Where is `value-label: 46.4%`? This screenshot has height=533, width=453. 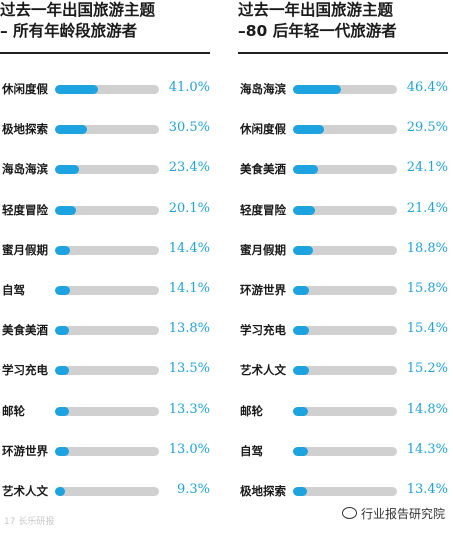 value-label: 46.4% is located at coordinates (427, 87).